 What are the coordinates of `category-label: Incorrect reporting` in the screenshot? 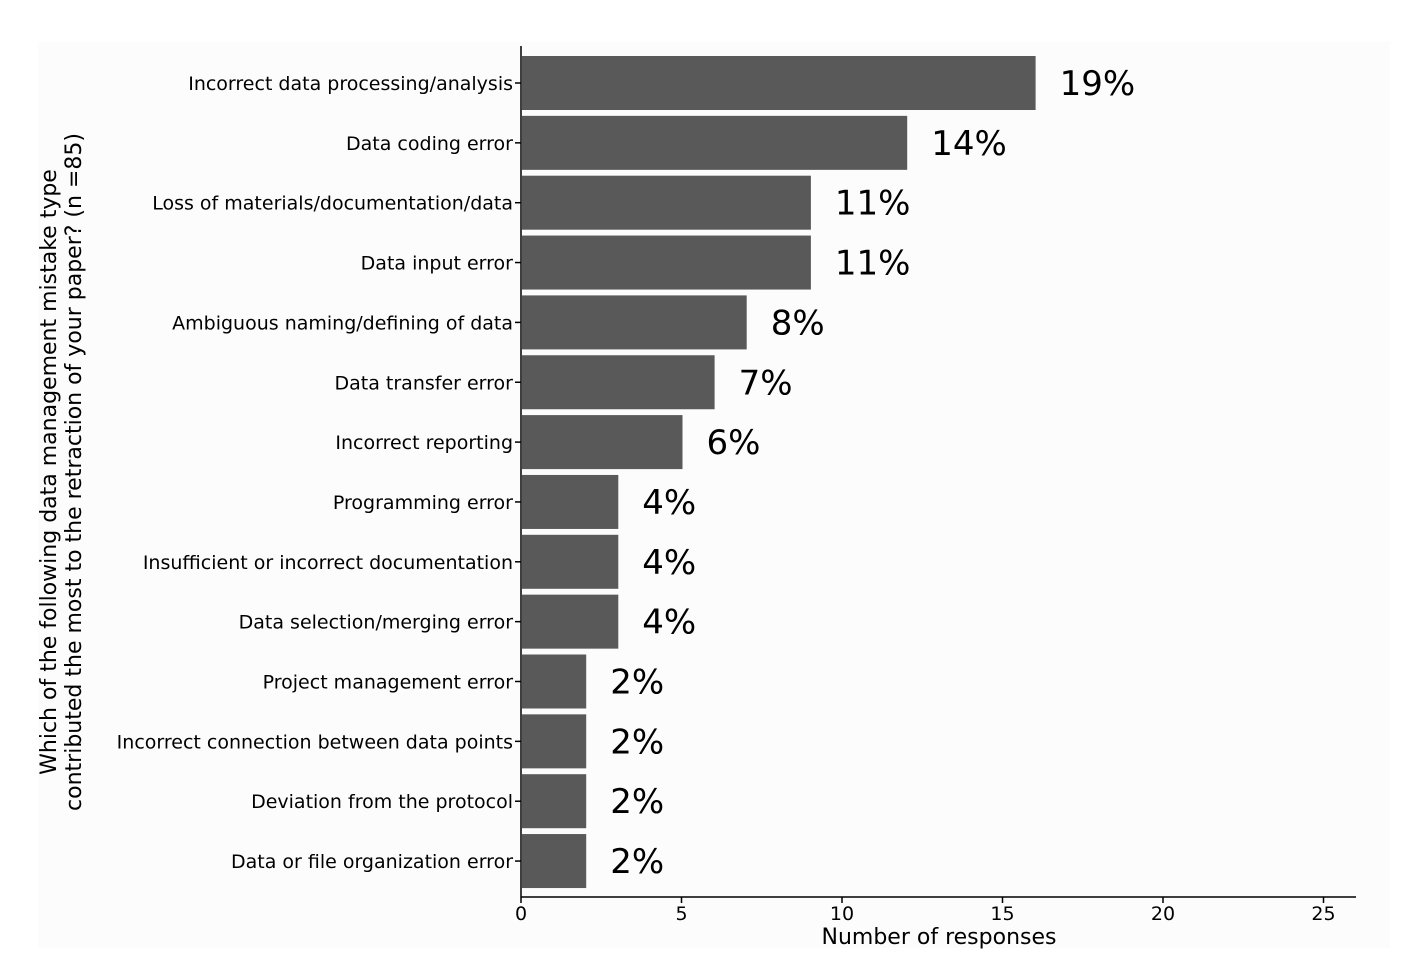 It's located at (424, 443).